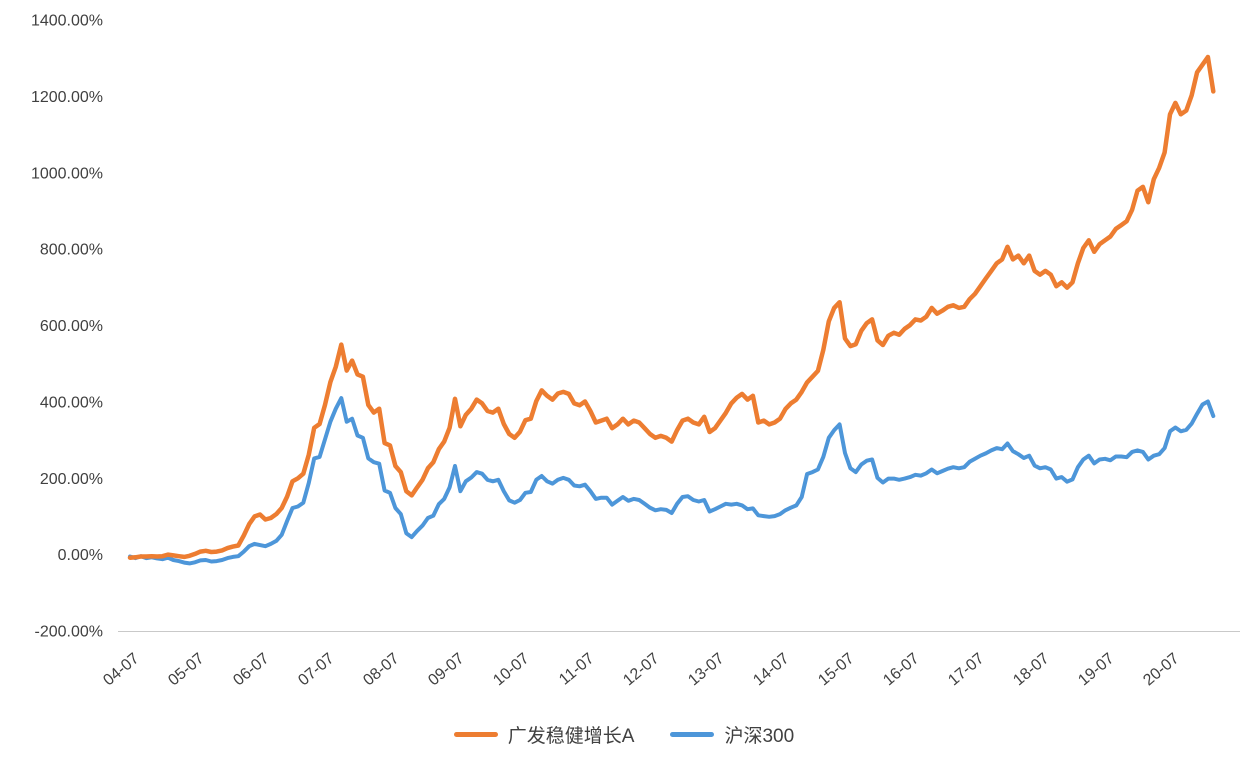 The image size is (1248, 782). I want to click on x-axis-tick-label: 19-07, so click(1096, 669).